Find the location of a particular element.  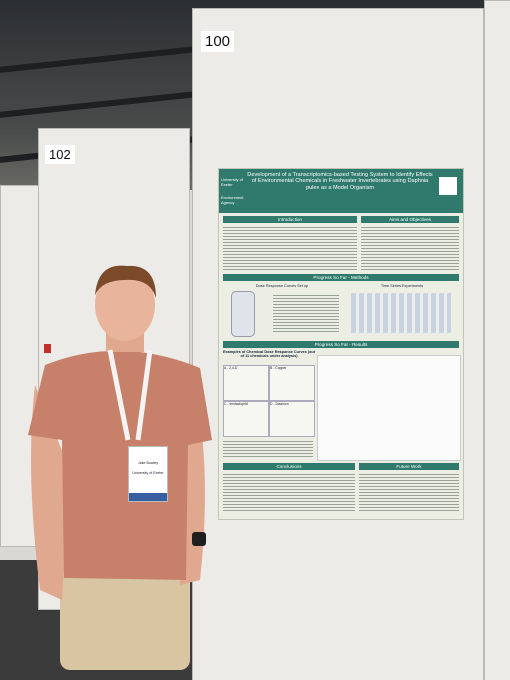

board-number: 102 is located at coordinates (60, 154).